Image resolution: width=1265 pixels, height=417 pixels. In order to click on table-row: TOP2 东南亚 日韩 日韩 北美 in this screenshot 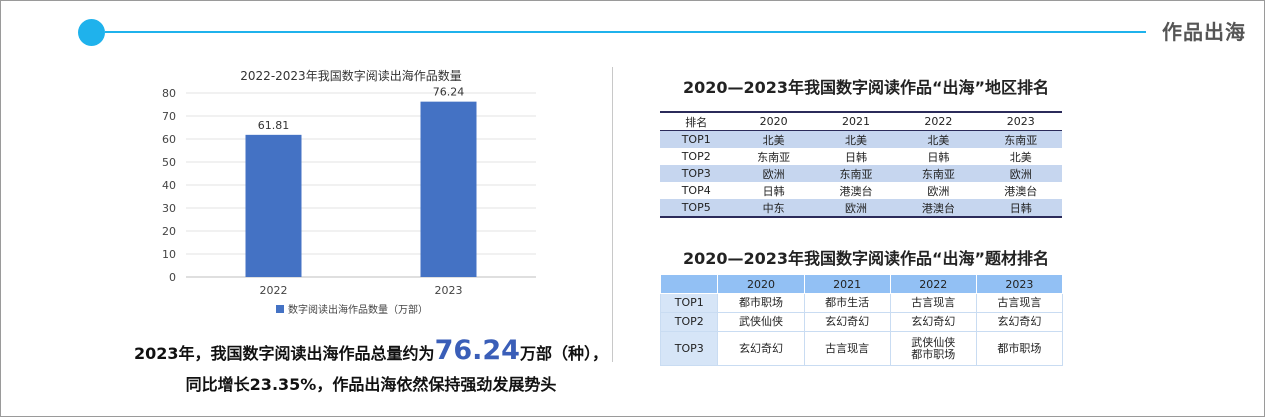, I will do `click(861, 156)`.